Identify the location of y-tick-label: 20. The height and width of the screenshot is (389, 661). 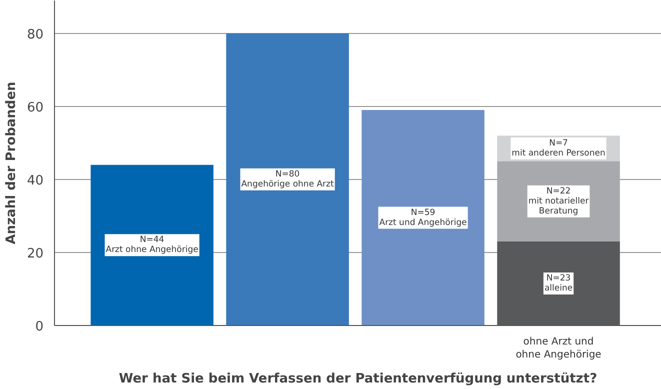
(35, 254).